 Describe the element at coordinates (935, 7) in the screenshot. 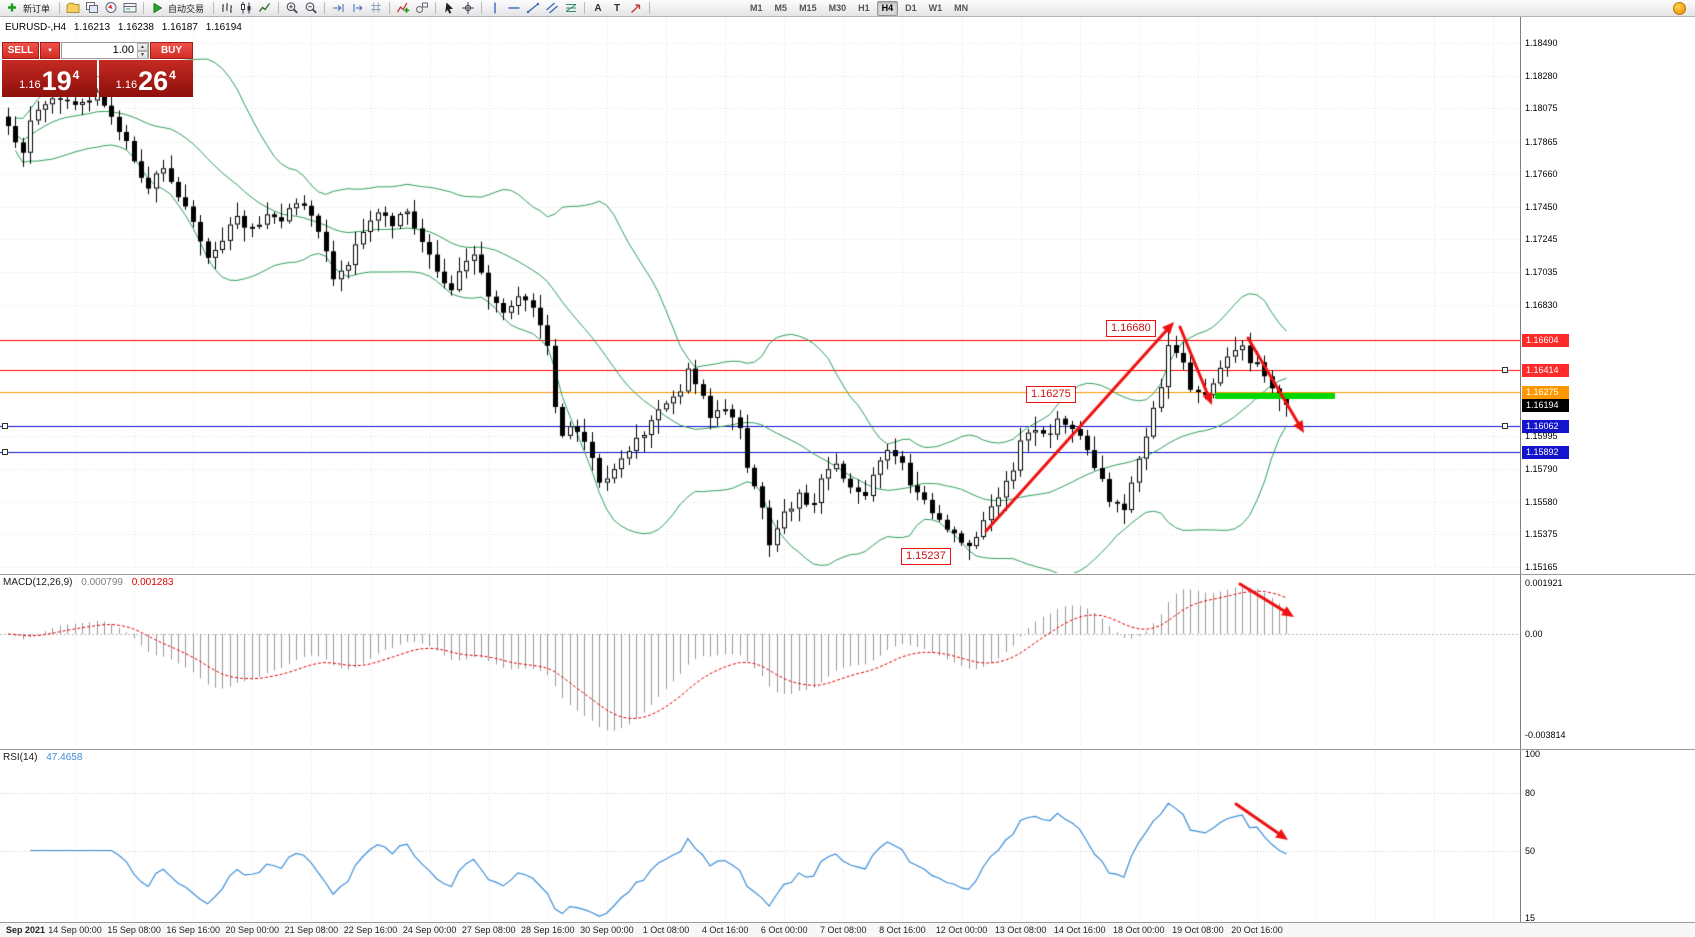

I see `timeframe-w1: W1` at that location.